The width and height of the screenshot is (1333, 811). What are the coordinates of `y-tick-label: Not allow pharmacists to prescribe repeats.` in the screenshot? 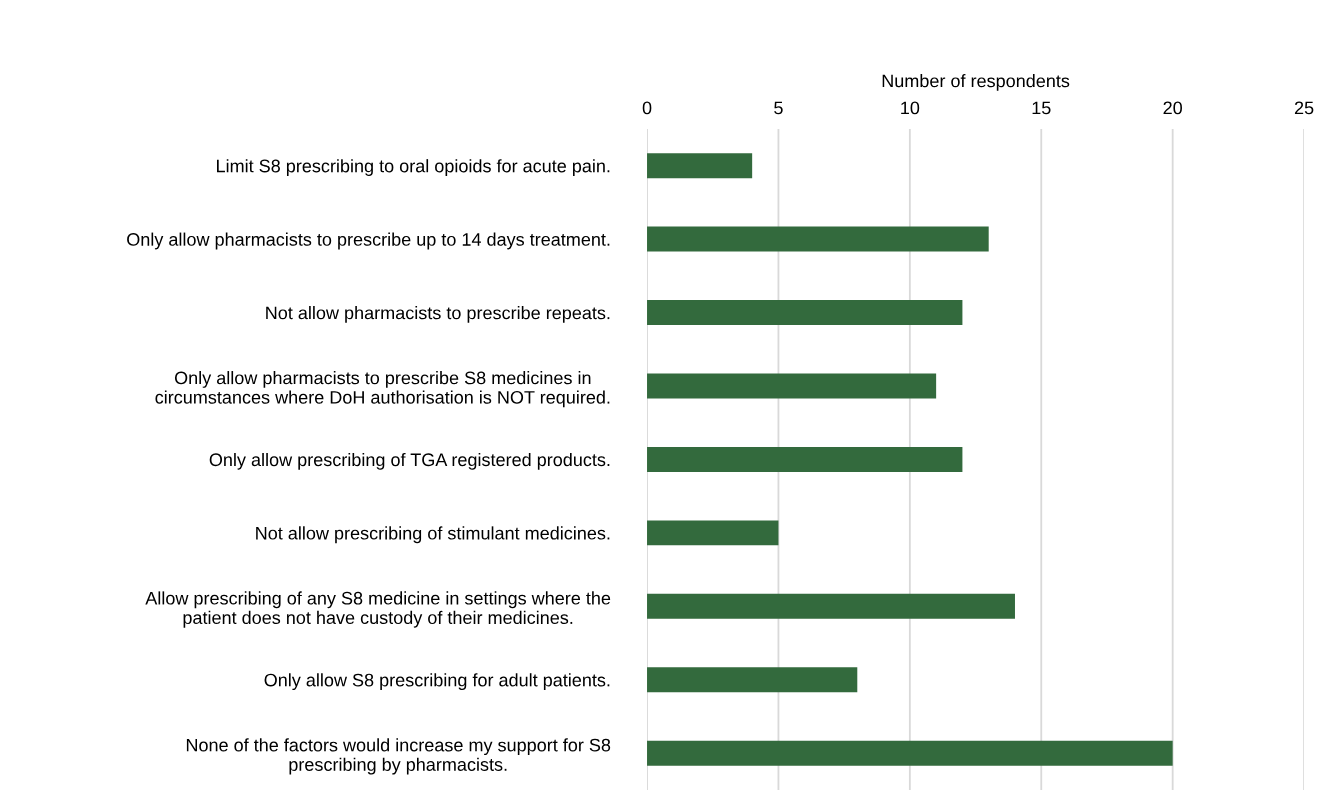 It's located at (438, 314).